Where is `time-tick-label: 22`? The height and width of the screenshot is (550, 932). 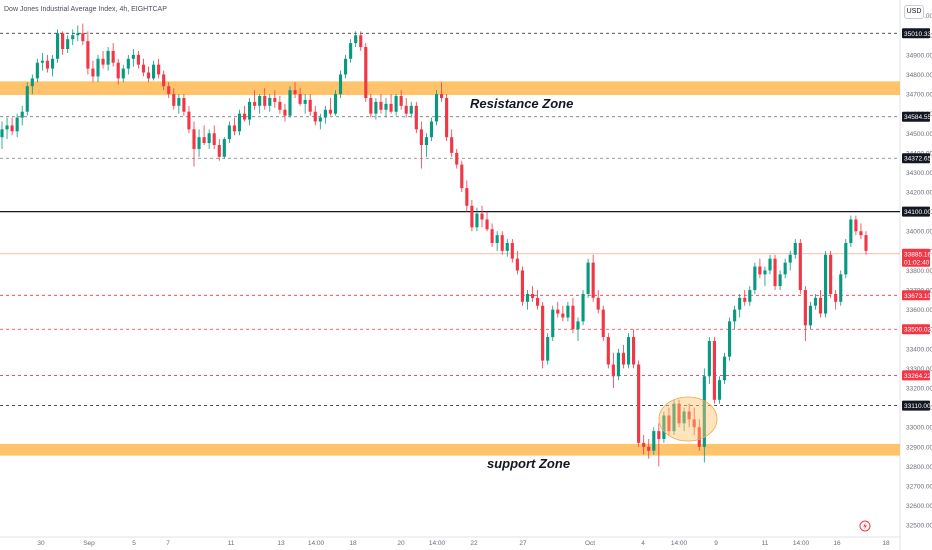
time-tick-label: 22 is located at coordinates (474, 543).